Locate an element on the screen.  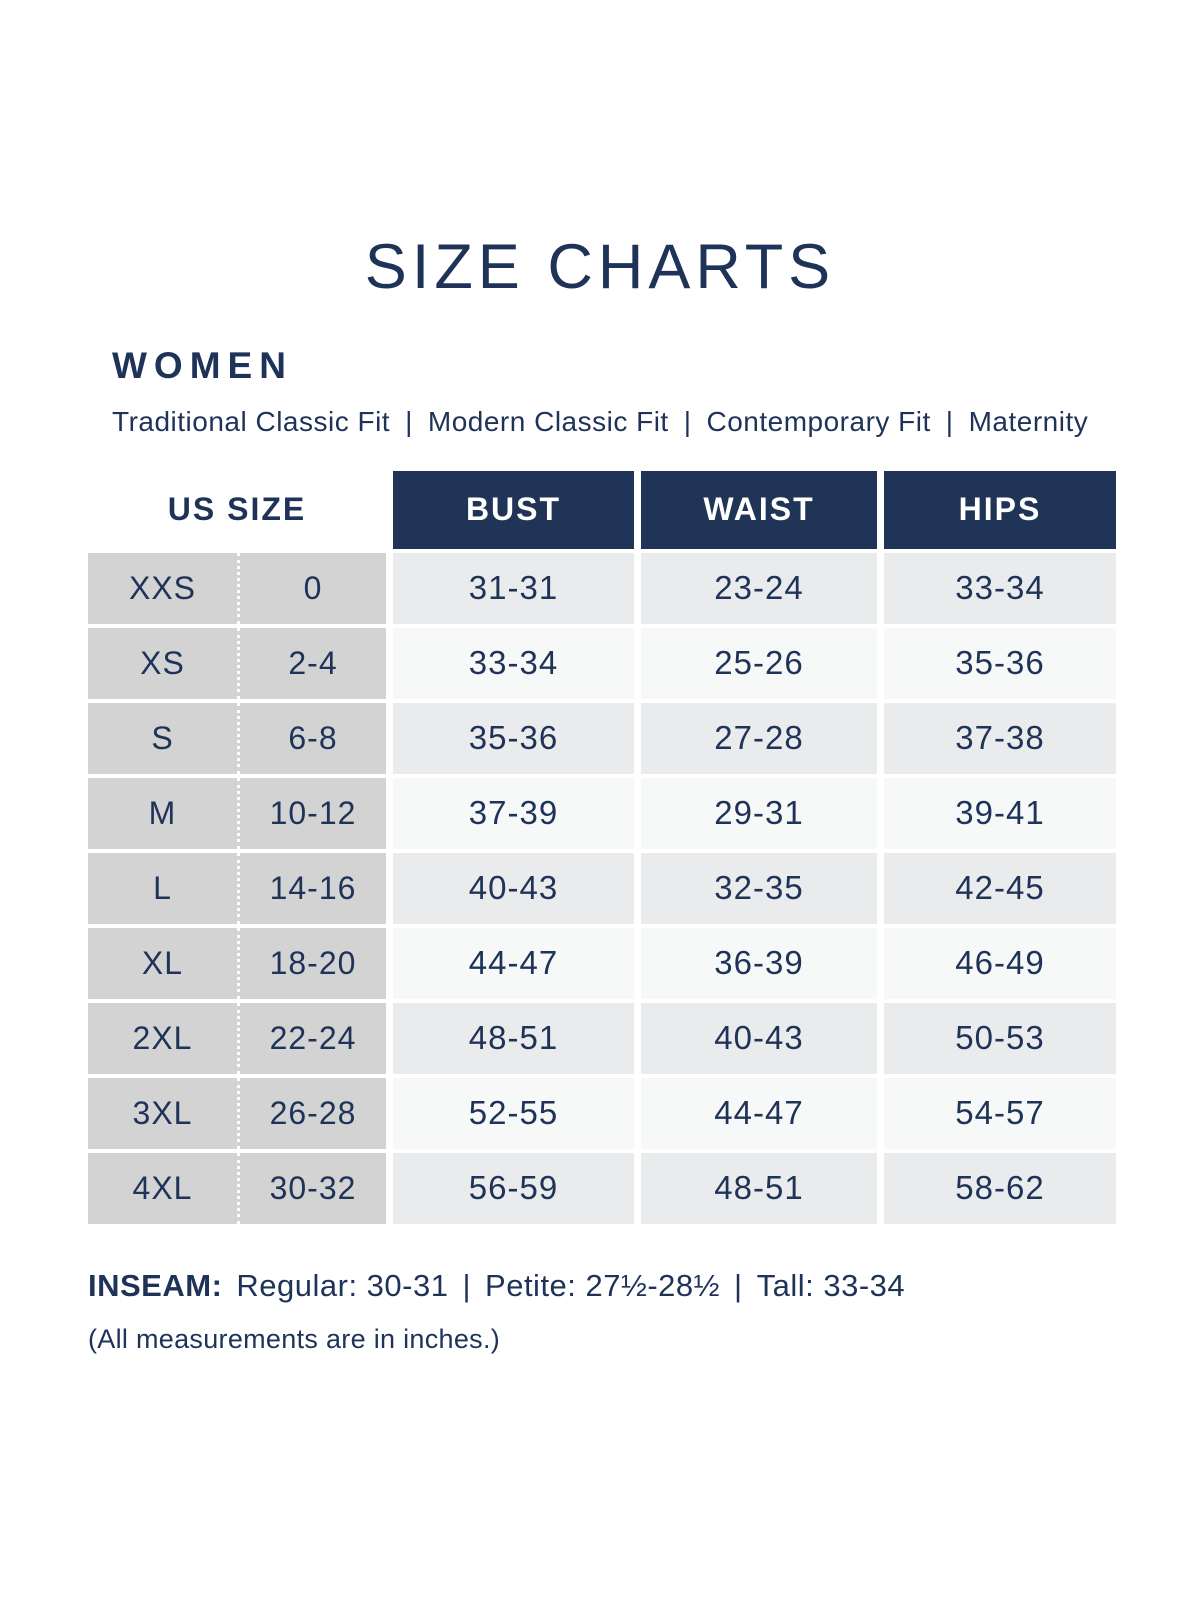
table-row: M 10-12 37-39 29-31 39-41 is located at coordinates (602, 813).